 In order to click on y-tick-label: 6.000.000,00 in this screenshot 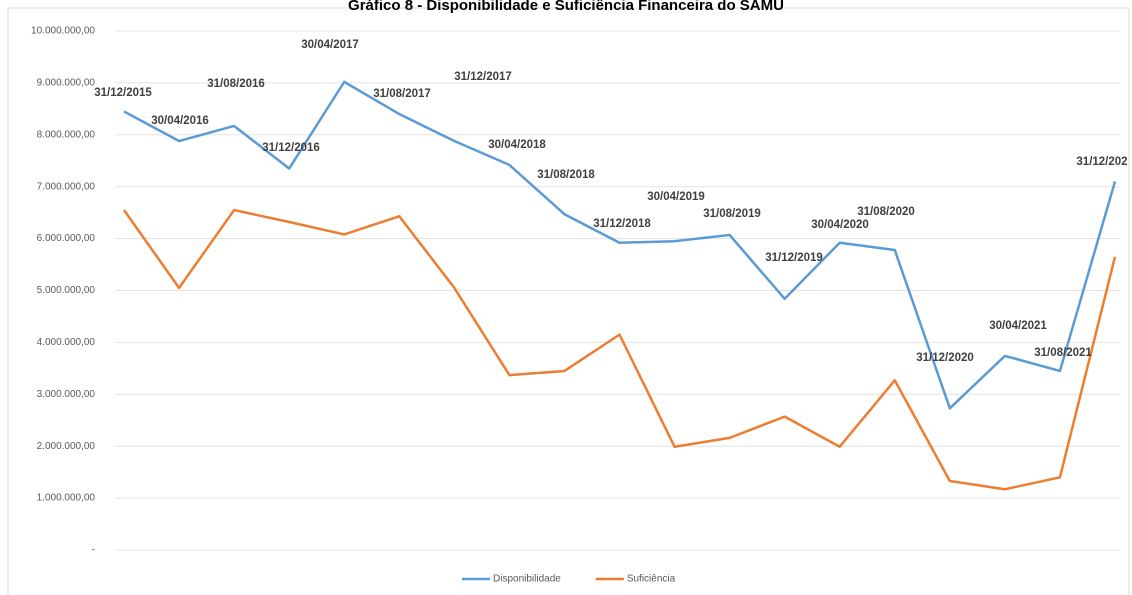, I will do `click(66, 238)`.